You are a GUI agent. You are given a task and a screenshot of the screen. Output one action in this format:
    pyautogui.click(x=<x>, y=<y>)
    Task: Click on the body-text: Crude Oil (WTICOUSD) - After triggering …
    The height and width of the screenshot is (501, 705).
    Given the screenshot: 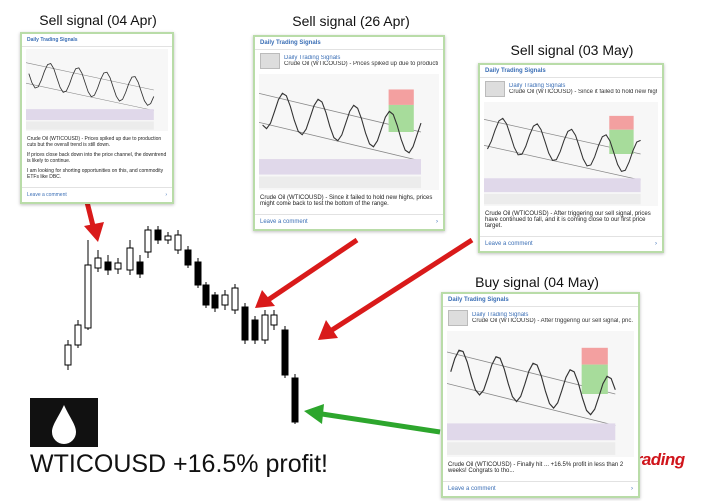 What is the action you would take?
    pyautogui.click(x=568, y=220)
    